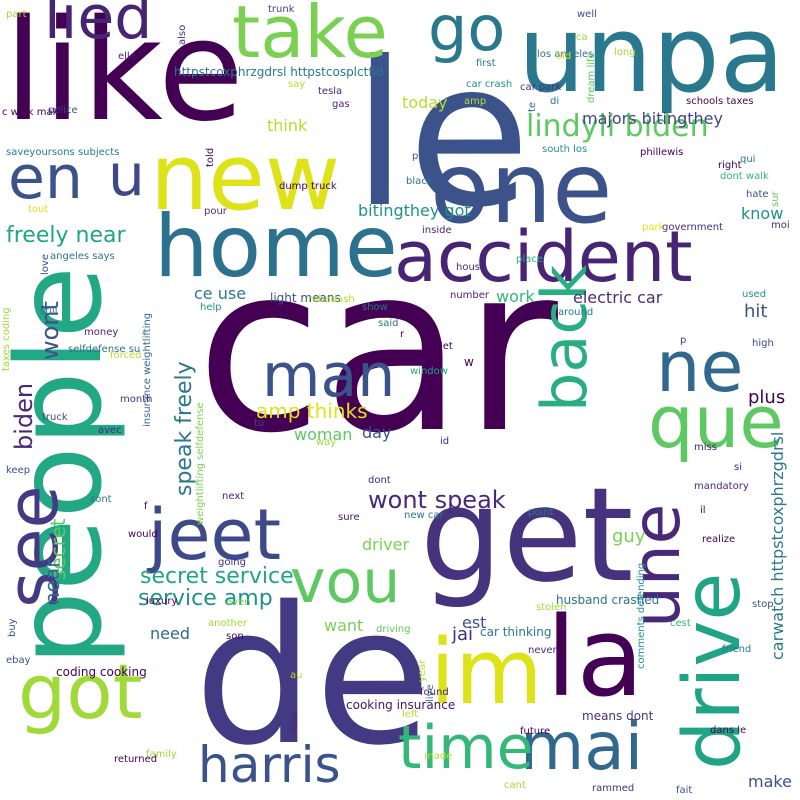  I want to click on word-forced: forced, so click(126, 355).